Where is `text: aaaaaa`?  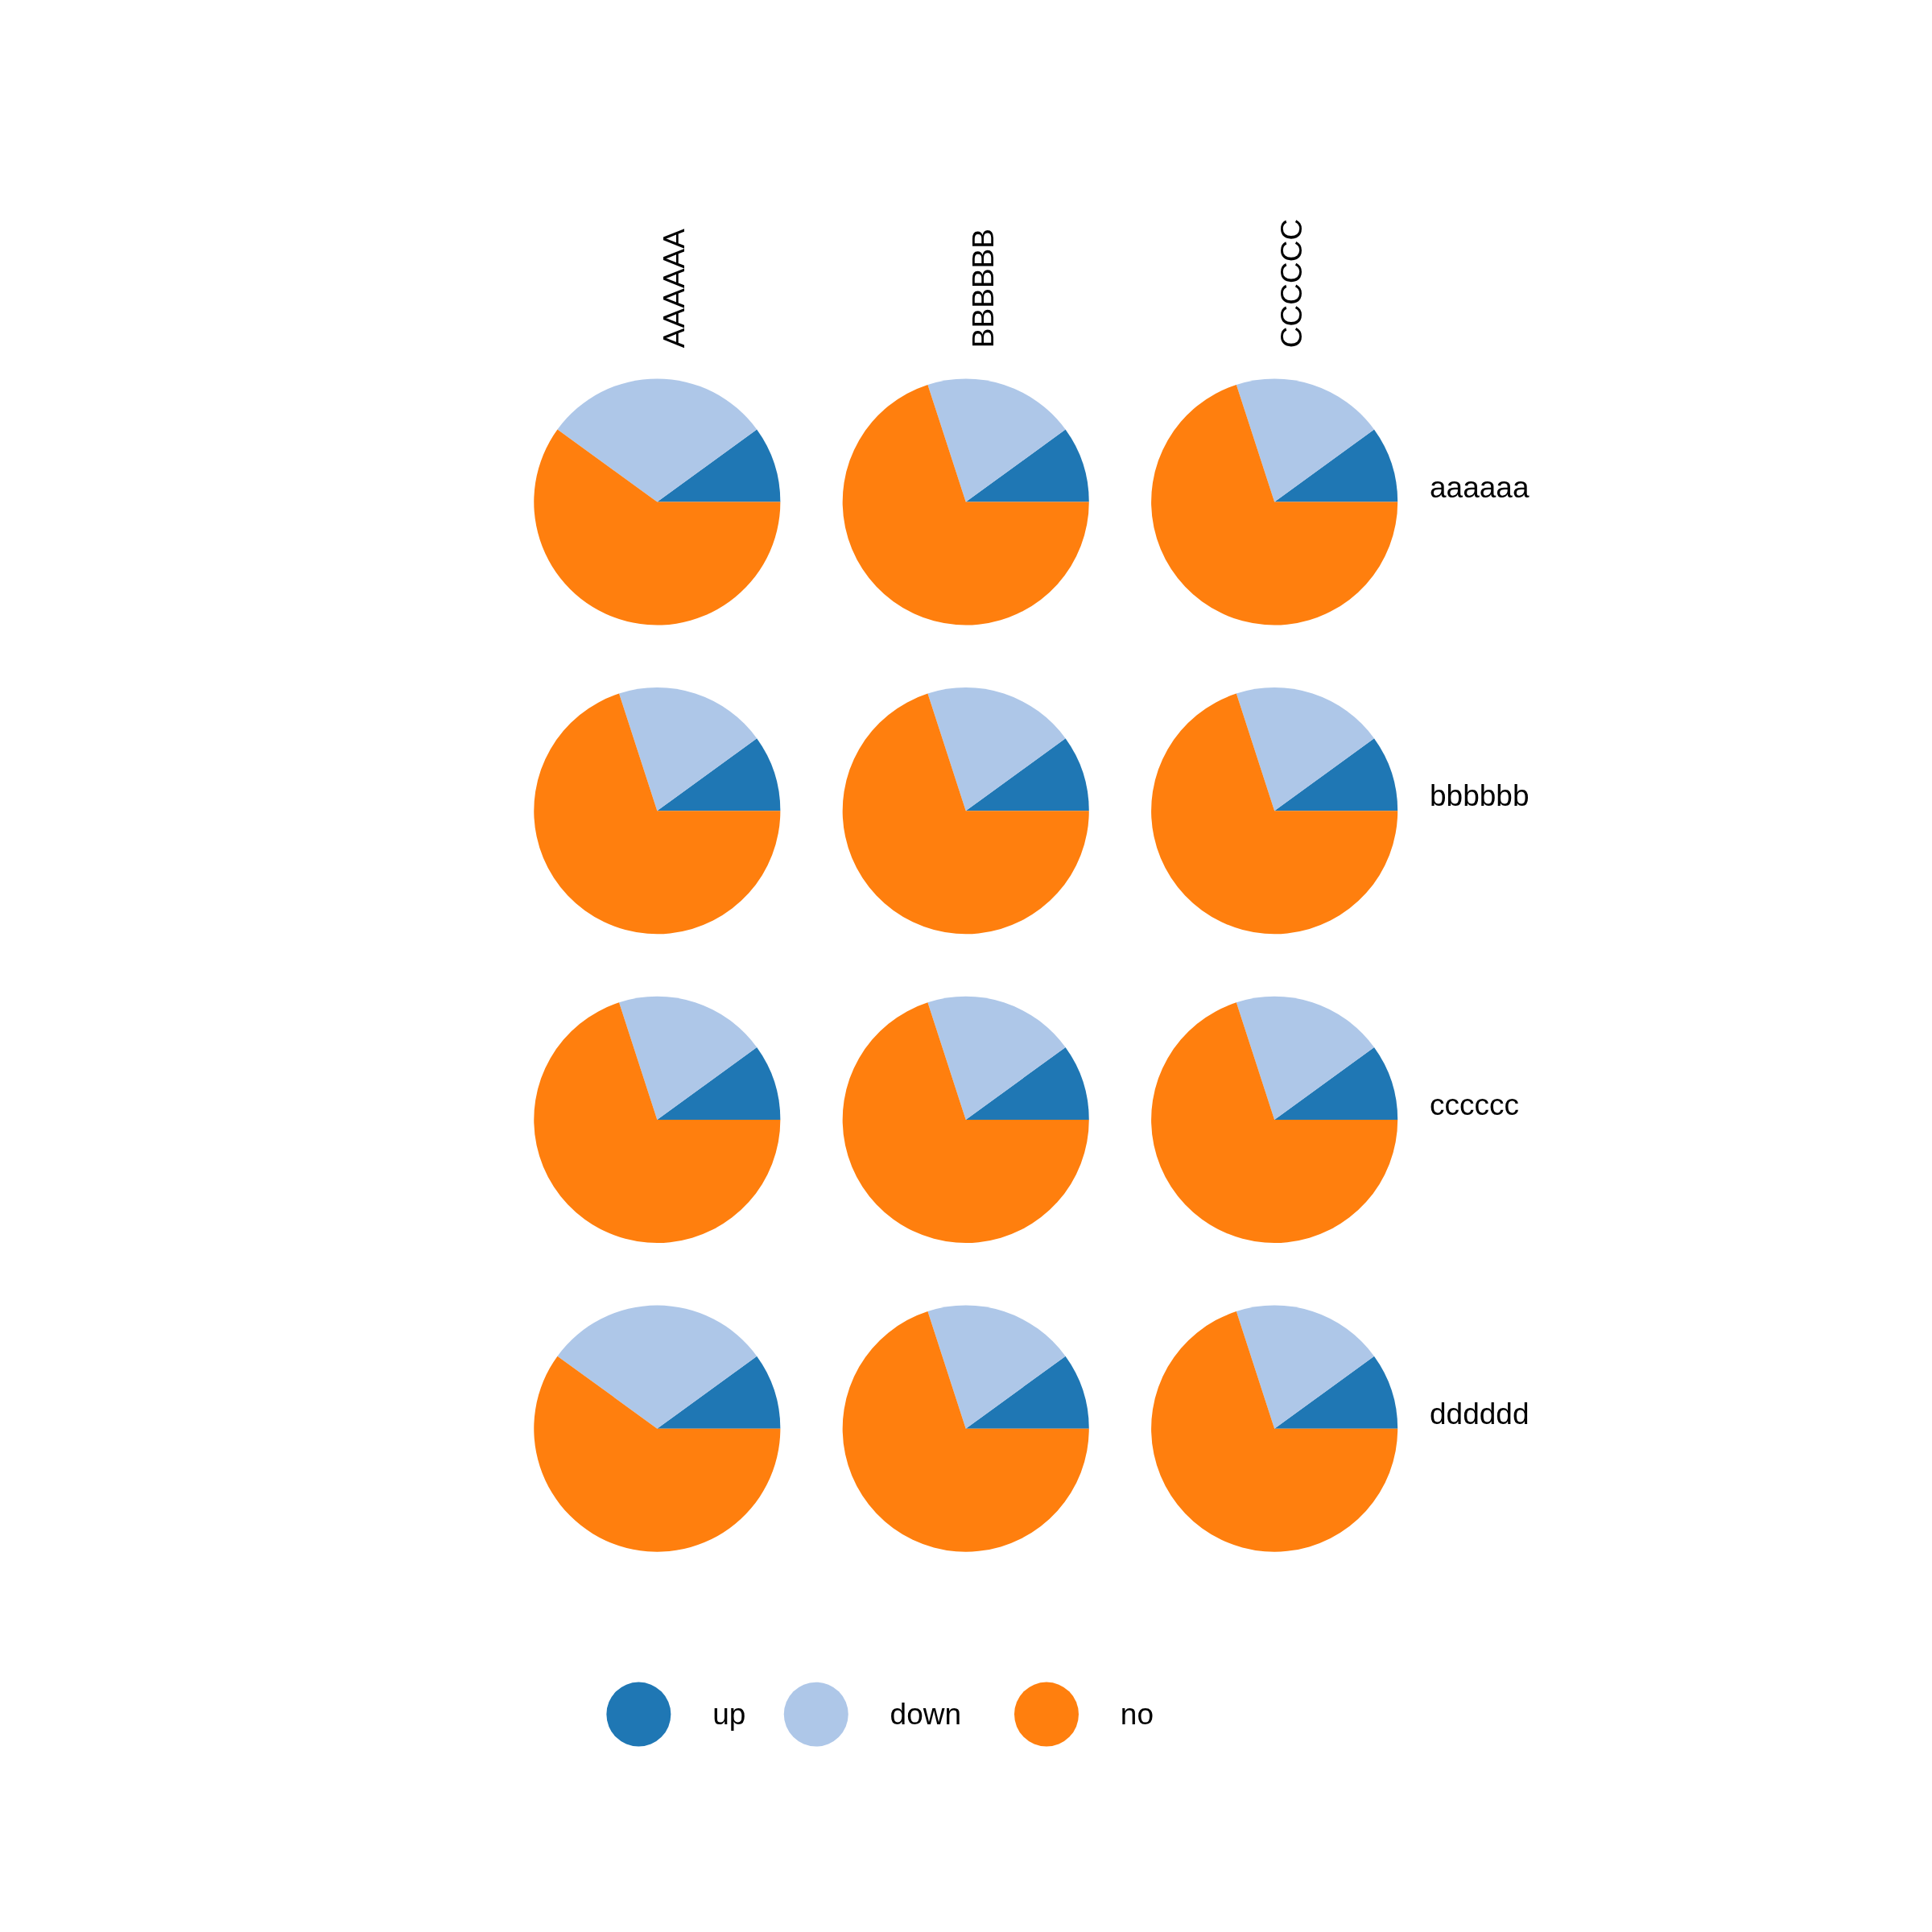 text: aaaaaa is located at coordinates (1480, 487).